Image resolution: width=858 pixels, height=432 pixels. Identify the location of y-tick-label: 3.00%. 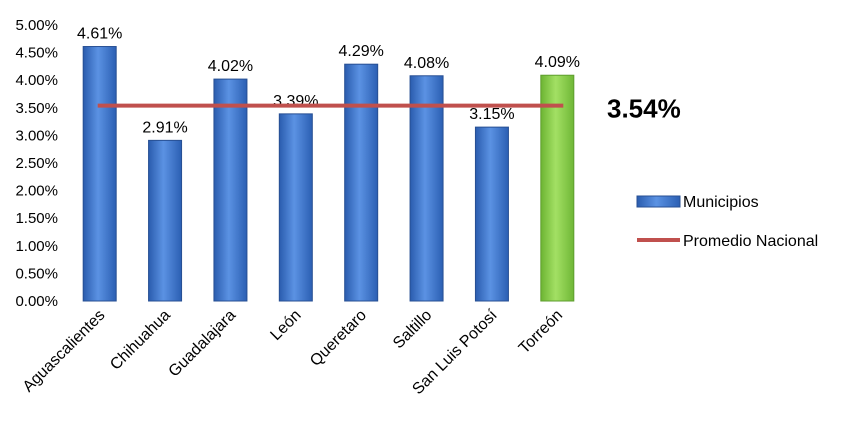
(36, 135).